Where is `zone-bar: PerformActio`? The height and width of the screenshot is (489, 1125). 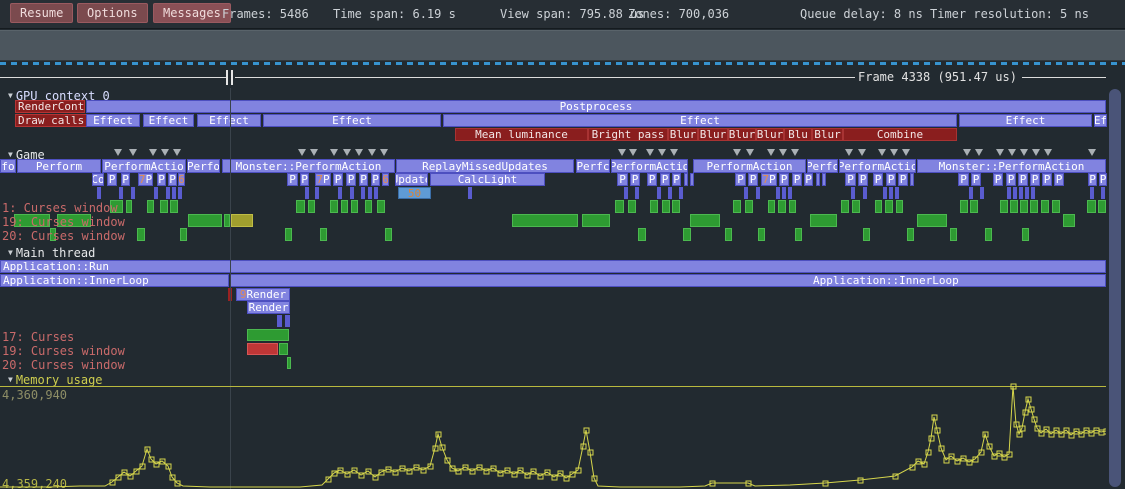 zone-bar: PerformActio is located at coordinates (649, 166).